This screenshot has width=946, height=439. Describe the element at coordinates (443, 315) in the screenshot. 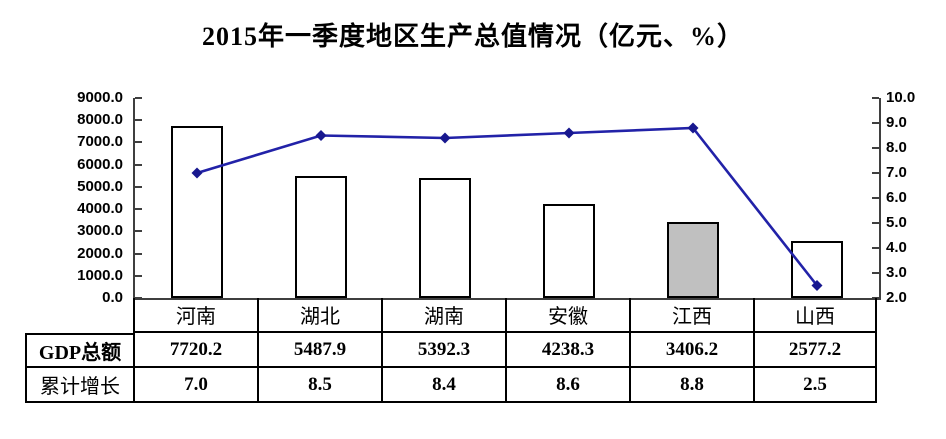

I see `table-col-header-hunan: 湖南` at that location.